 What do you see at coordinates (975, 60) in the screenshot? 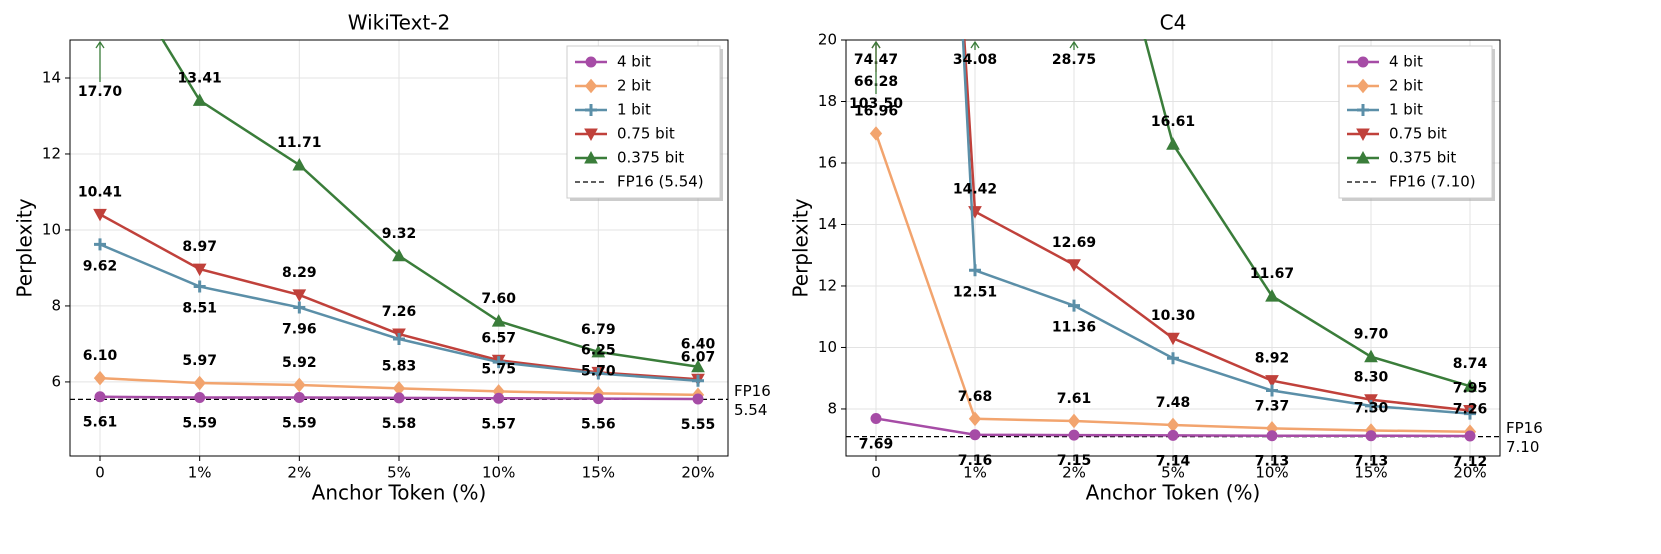
I see `data-label: 34.08` at bounding box center [975, 60].